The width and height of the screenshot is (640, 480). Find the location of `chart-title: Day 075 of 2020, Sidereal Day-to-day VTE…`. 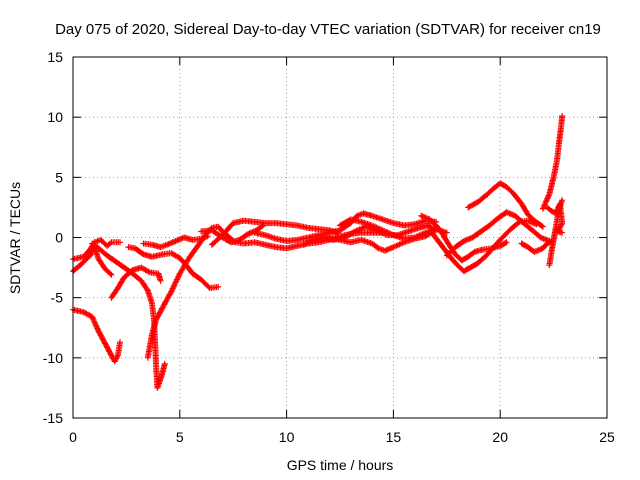

chart-title: Day 075 of 2020, Sidereal Day-to-day VTE… is located at coordinates (328, 29).